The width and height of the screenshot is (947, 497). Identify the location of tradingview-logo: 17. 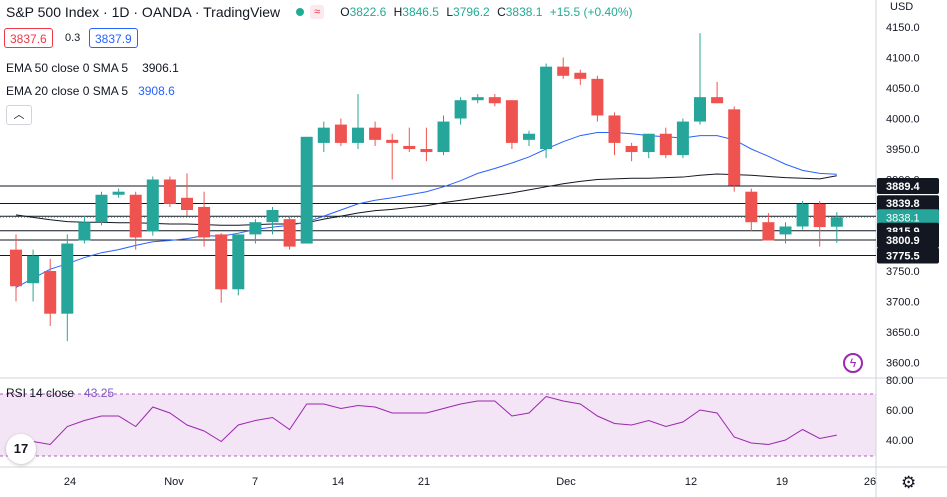
(21, 449).